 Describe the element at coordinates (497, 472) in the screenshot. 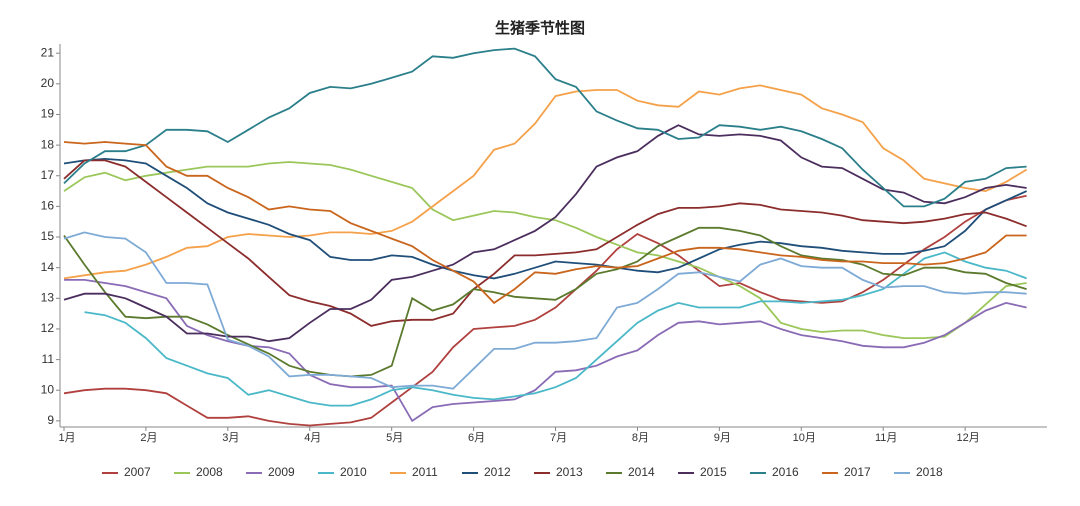

I see `legend-label: 2012` at that location.